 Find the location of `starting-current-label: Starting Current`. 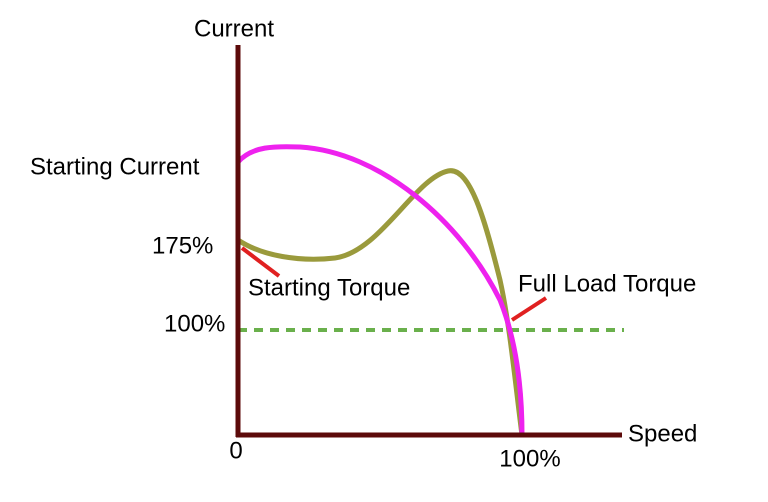

starting-current-label: Starting Current is located at coordinates (115, 166).